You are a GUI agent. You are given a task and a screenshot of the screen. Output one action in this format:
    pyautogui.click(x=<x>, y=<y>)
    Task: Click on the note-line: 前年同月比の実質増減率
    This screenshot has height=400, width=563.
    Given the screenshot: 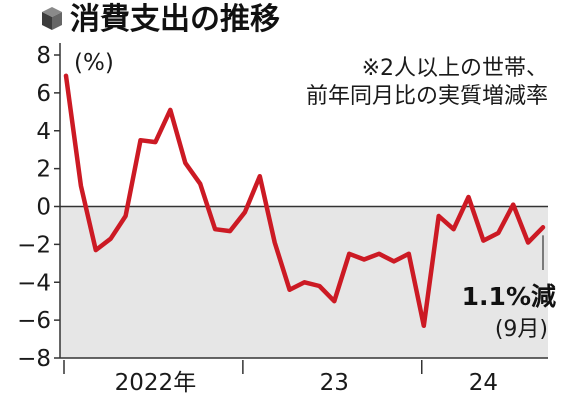 What is the action you would take?
    pyautogui.click(x=427, y=96)
    